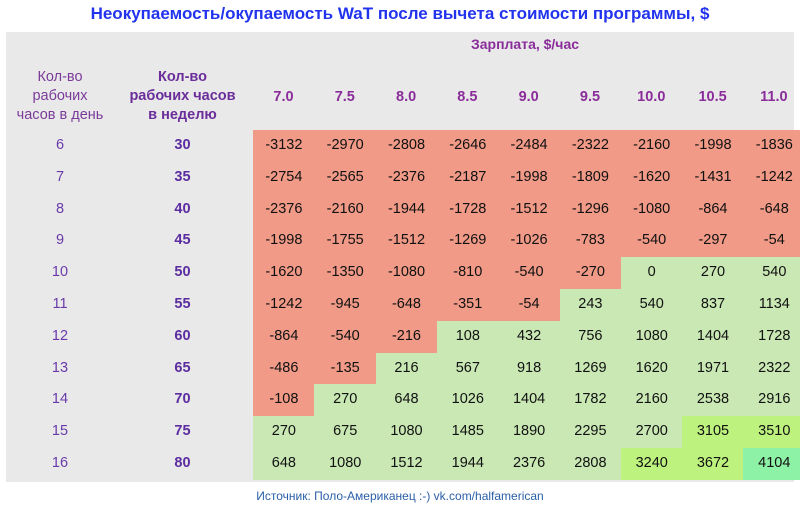 The width and height of the screenshot is (800, 510). Describe the element at coordinates (529, 432) in the screenshot. I see `table-cell: 1890` at that location.